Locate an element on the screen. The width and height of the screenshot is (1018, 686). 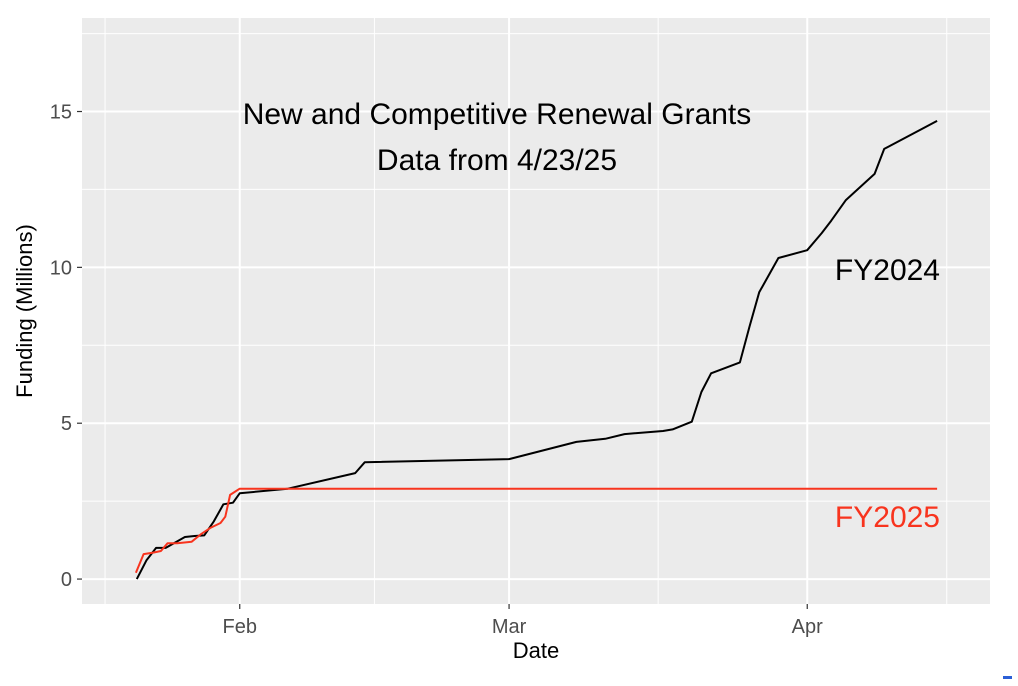
series-label-fy2024: FY2024 is located at coordinates (887, 270).